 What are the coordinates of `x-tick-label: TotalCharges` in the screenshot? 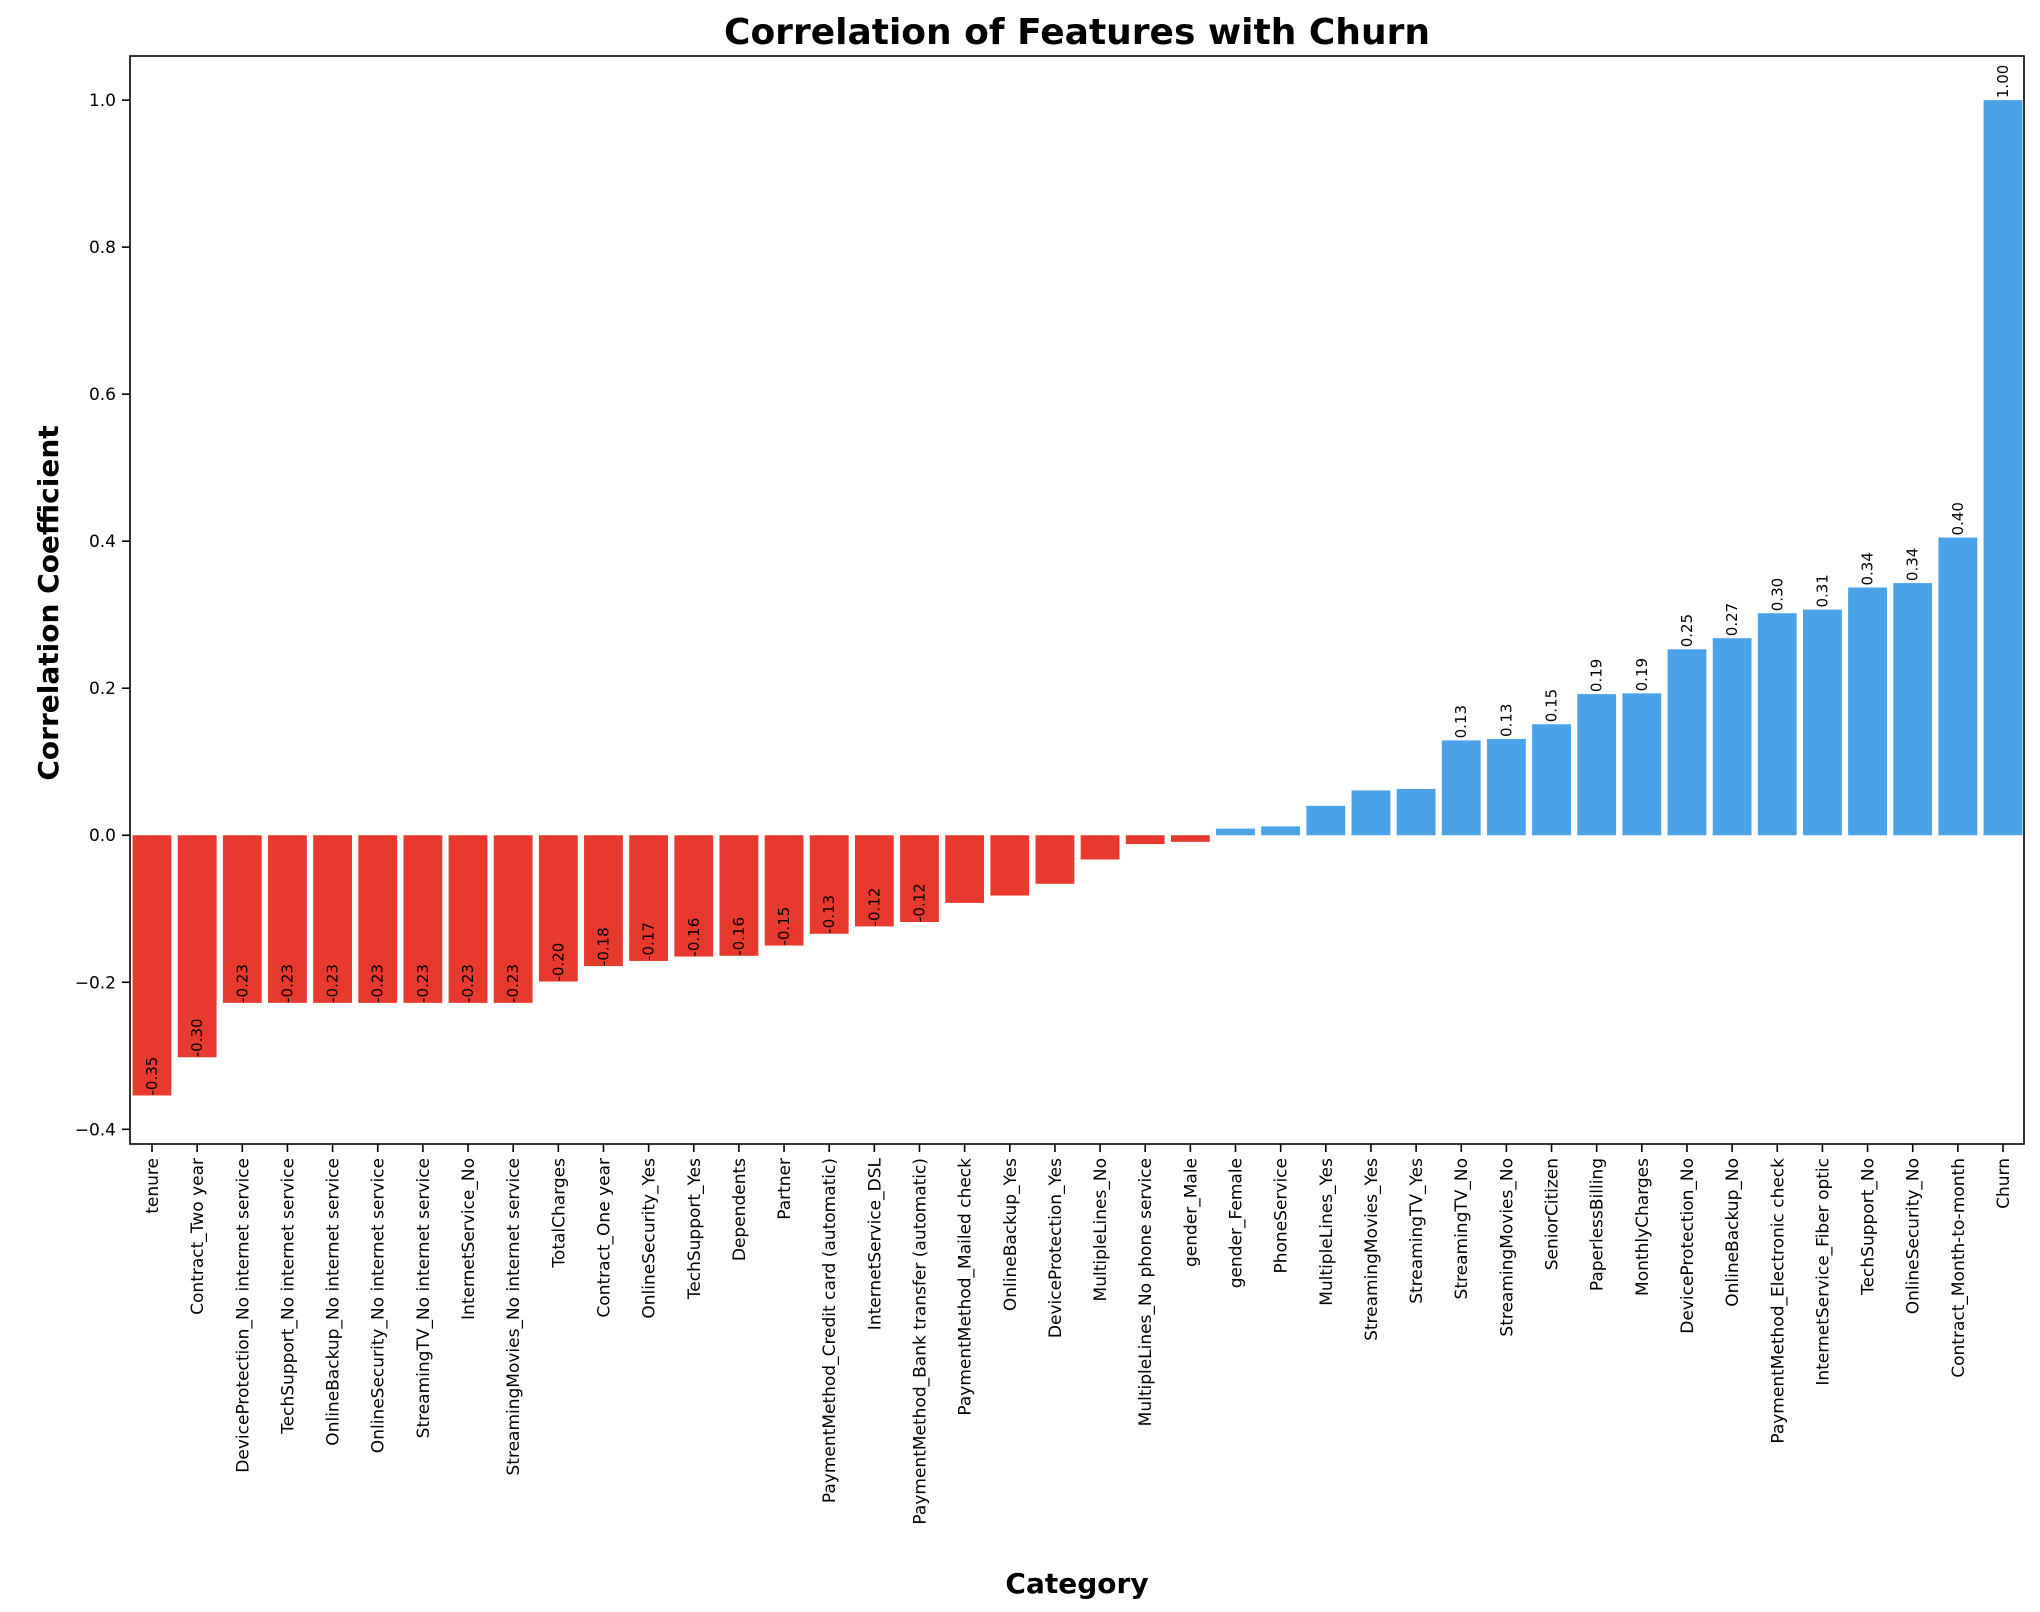 It's located at (559, 1213).